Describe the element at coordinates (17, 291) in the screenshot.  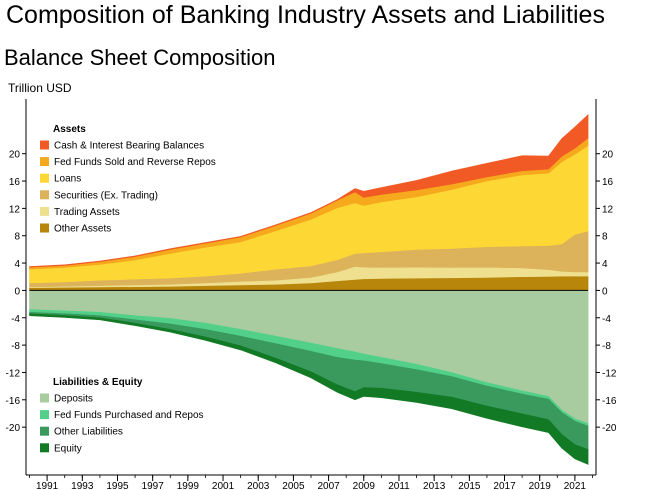
I see `y-tick-label-left: 0` at that location.